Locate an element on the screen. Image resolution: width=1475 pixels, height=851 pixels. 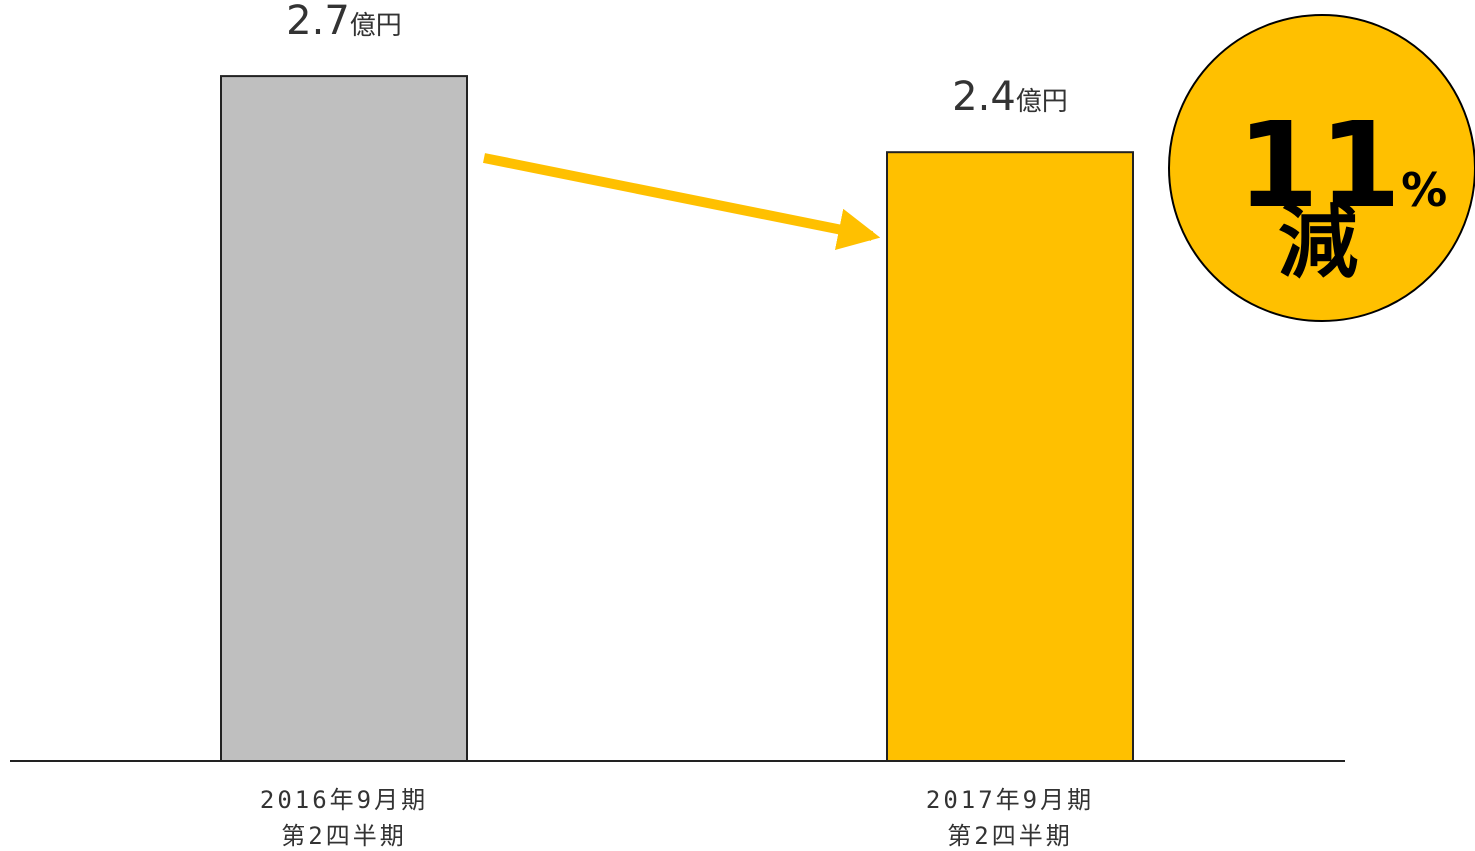
badge-percentage: 11% is located at coordinates (1342, 165).